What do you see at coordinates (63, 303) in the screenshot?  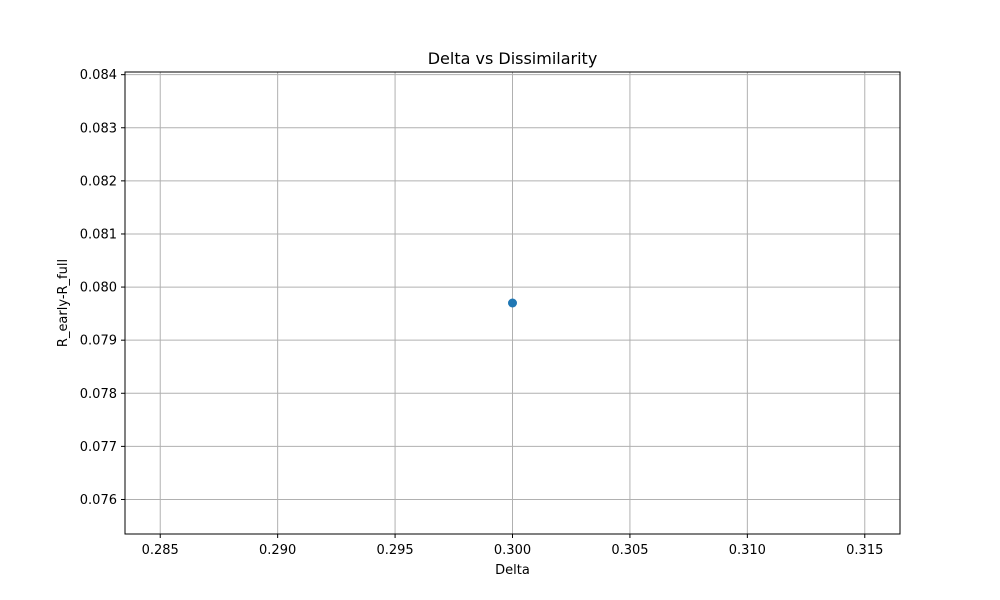 I see `y-axis-label: R_early-R_full` at bounding box center [63, 303].